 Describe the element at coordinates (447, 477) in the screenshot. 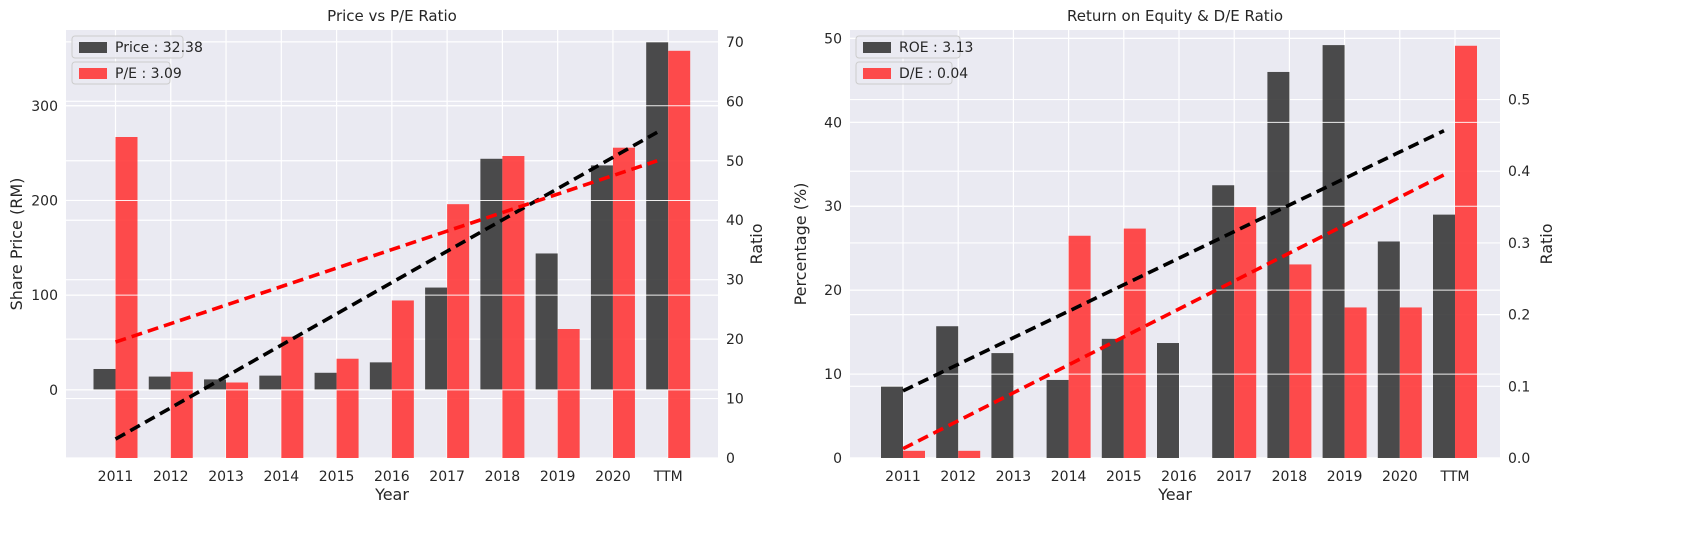

I see `x-tick-label: 2017` at that location.